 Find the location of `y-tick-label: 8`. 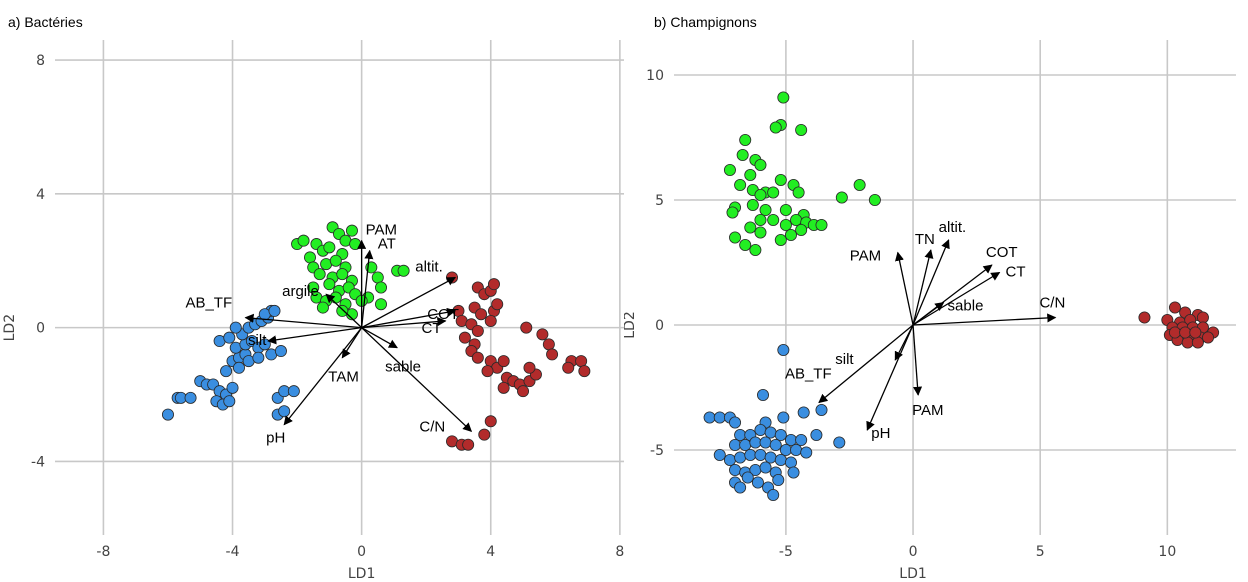

y-tick-label: 8 is located at coordinates (40, 61).